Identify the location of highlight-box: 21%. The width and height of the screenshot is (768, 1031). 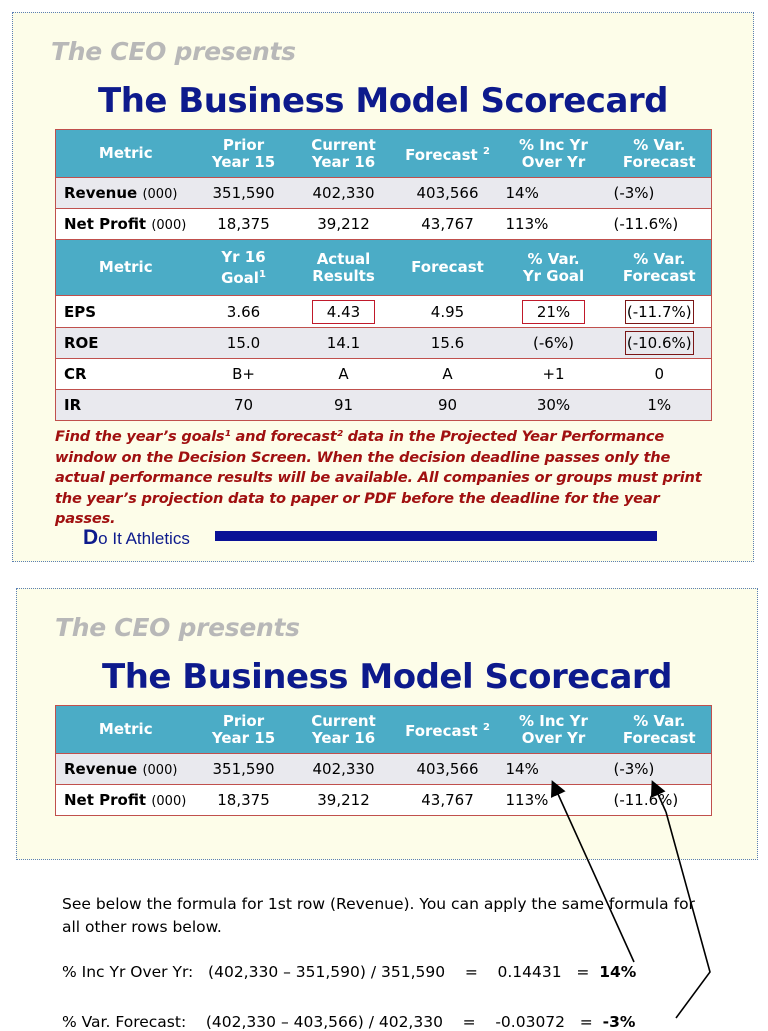
(553, 311).